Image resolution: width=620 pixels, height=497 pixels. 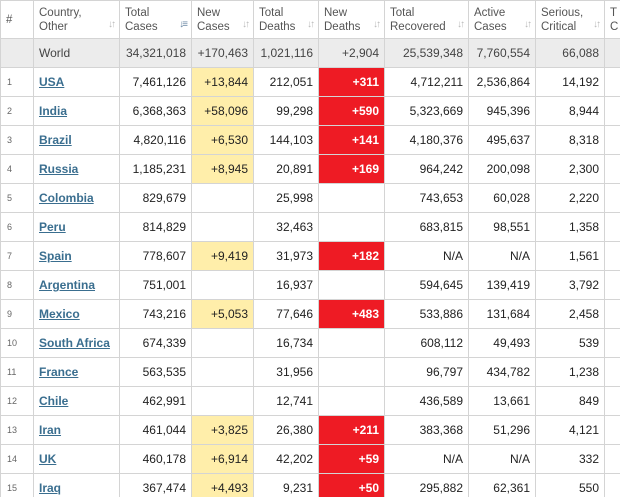 I want to click on active-cases-cell: 49,493, so click(x=502, y=343).